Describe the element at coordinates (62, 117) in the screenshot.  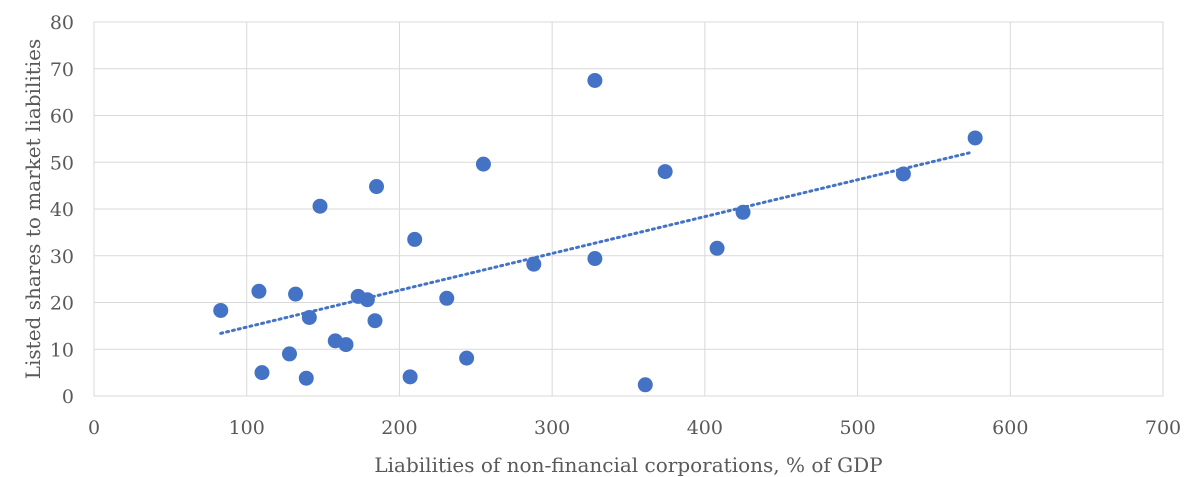
I see `y-tick-label: 60` at that location.